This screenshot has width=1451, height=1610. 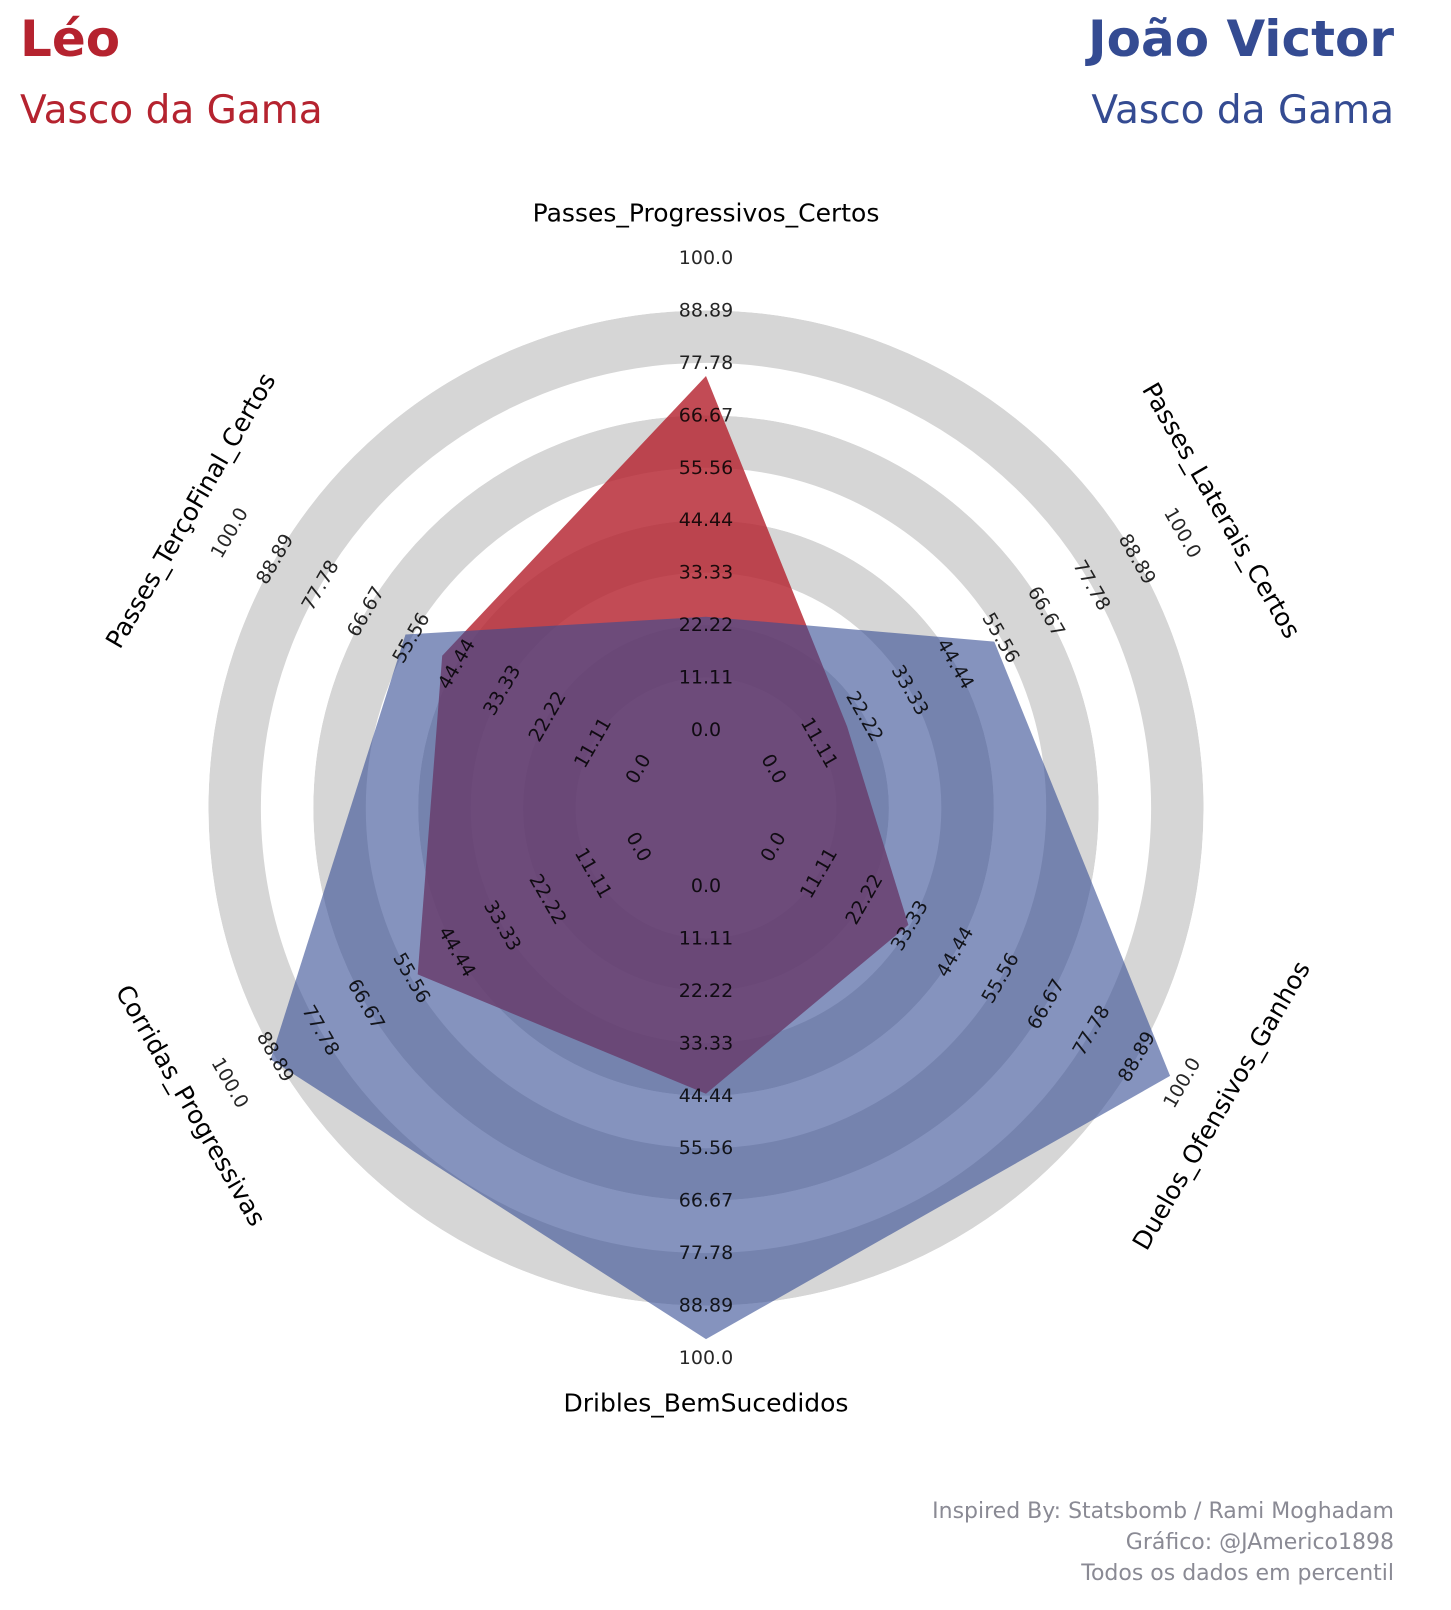 What do you see at coordinates (1242, 110) in the screenshot?
I see `player-2-team: Vasco da Gama` at bounding box center [1242, 110].